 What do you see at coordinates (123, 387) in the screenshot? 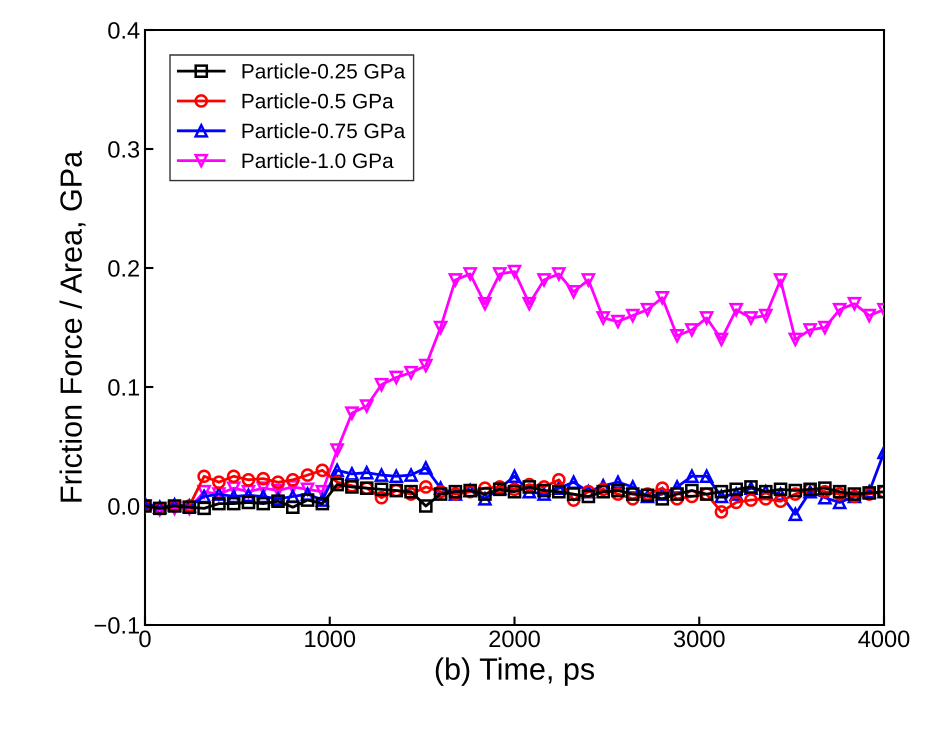
I see `y-tick-label: 0.1` at bounding box center [123, 387].